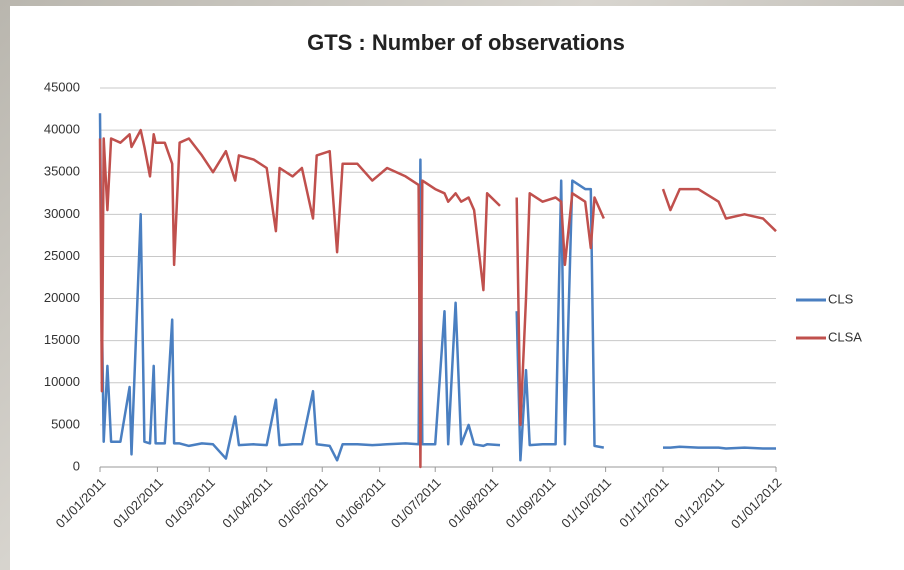 The height and width of the screenshot is (570, 904). I want to click on y-tick-label: 20000, so click(62, 297).